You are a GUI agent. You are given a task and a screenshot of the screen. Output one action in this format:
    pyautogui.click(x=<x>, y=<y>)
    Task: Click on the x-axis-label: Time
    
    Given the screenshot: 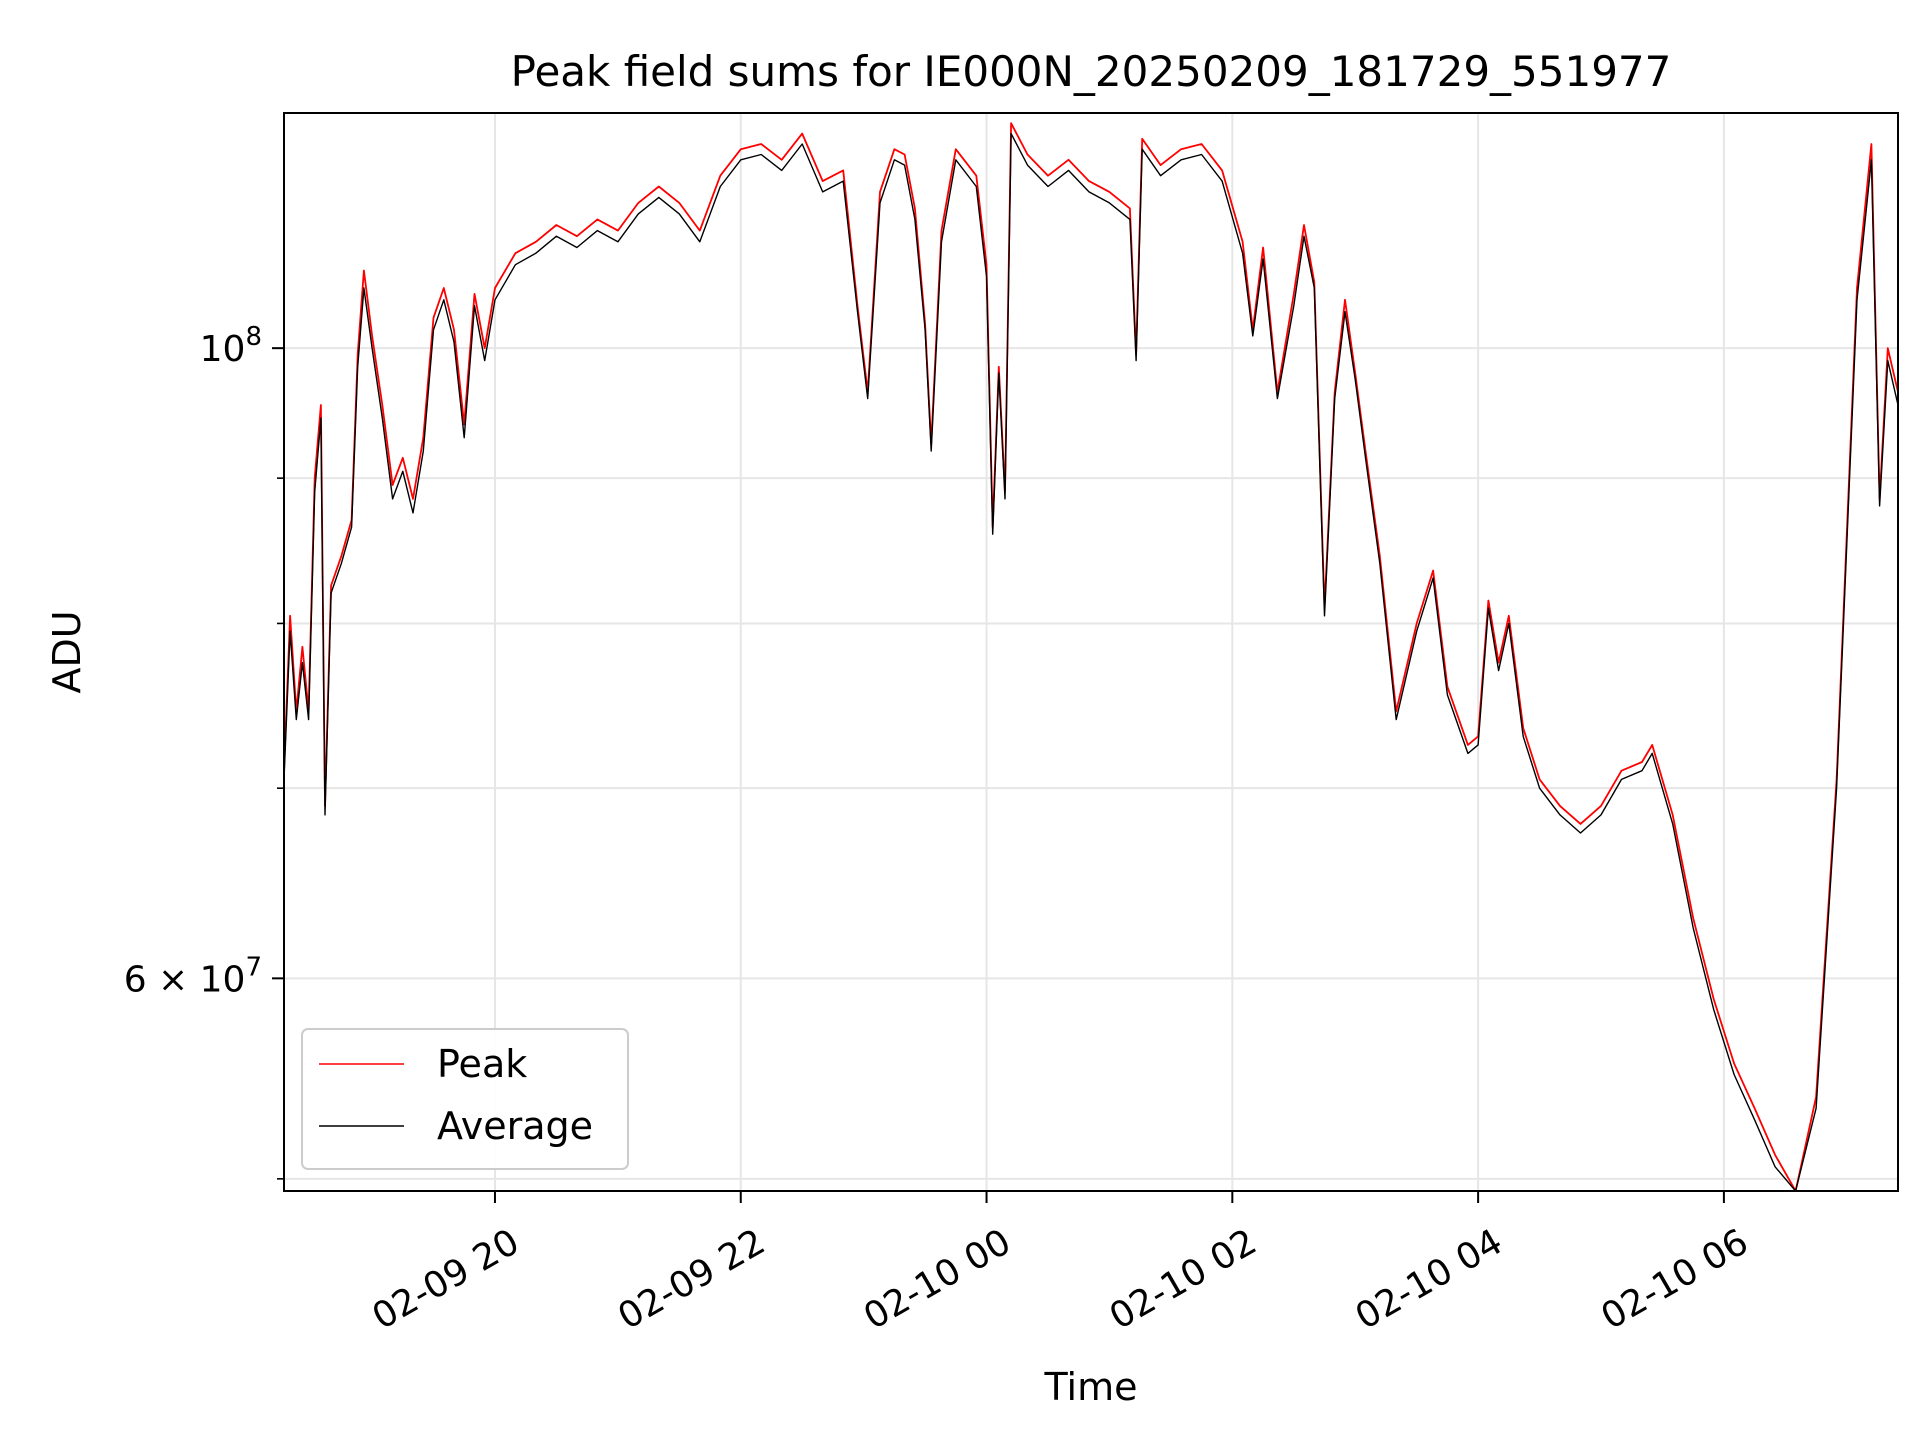 What is the action you would take?
    pyautogui.click(x=1091, y=1387)
    